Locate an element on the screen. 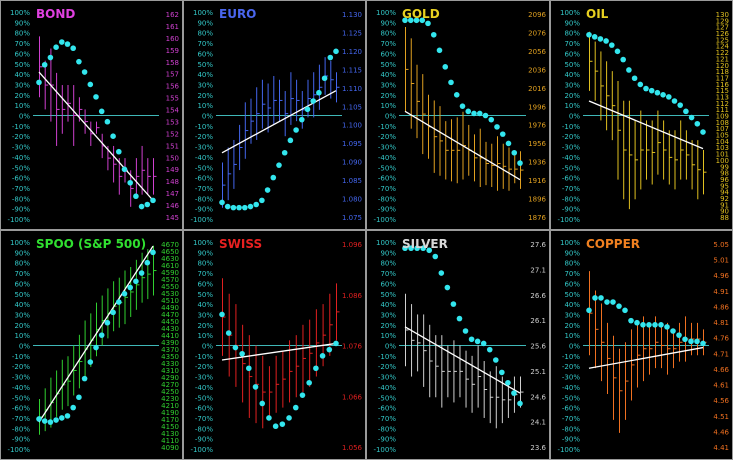 The height and width of the screenshot is (460, 733). right-axis-tick-label: 121 is located at coordinates (722, 59).